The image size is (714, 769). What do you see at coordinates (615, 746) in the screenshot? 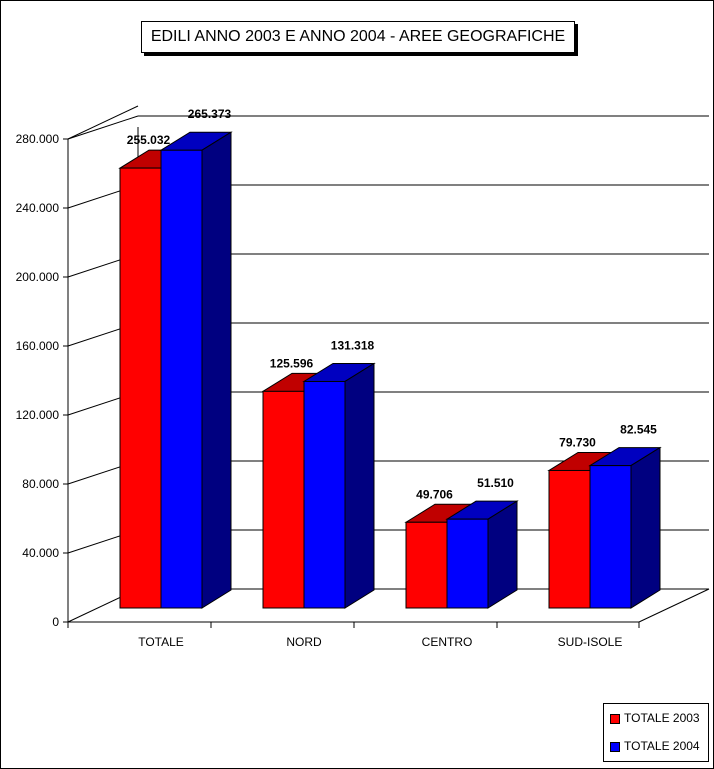
I see `legend-swatch-2004` at bounding box center [615, 746].